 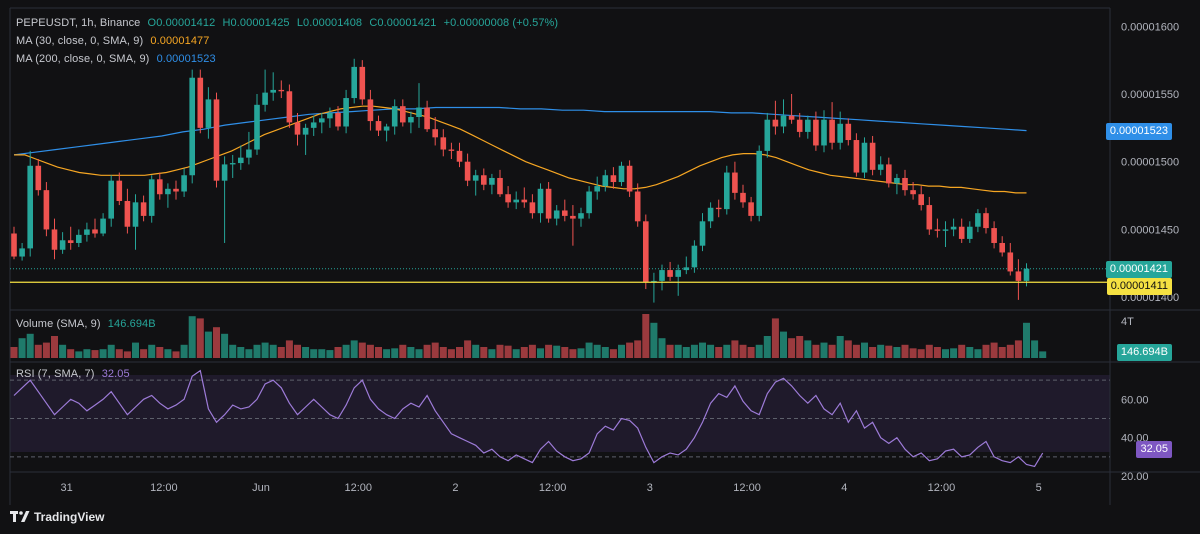 I want to click on ma30-line, so click(x=520, y=149).